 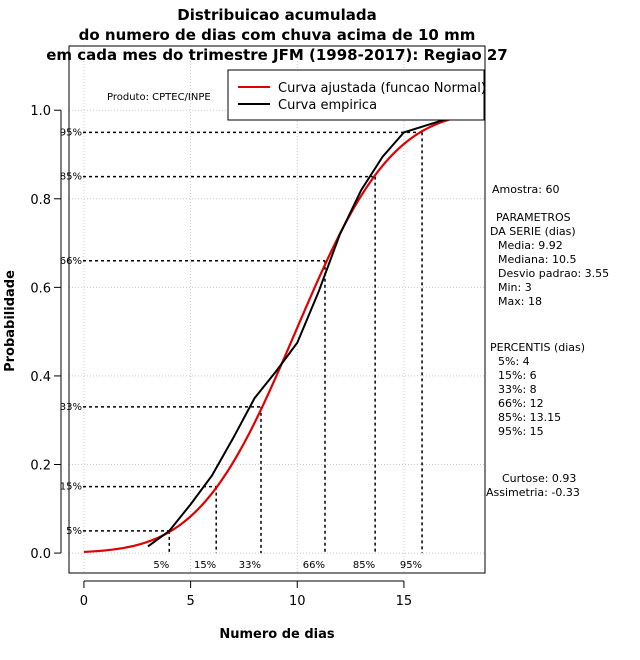 I want to click on side-mean: Media: 9.92, so click(x=530, y=245).